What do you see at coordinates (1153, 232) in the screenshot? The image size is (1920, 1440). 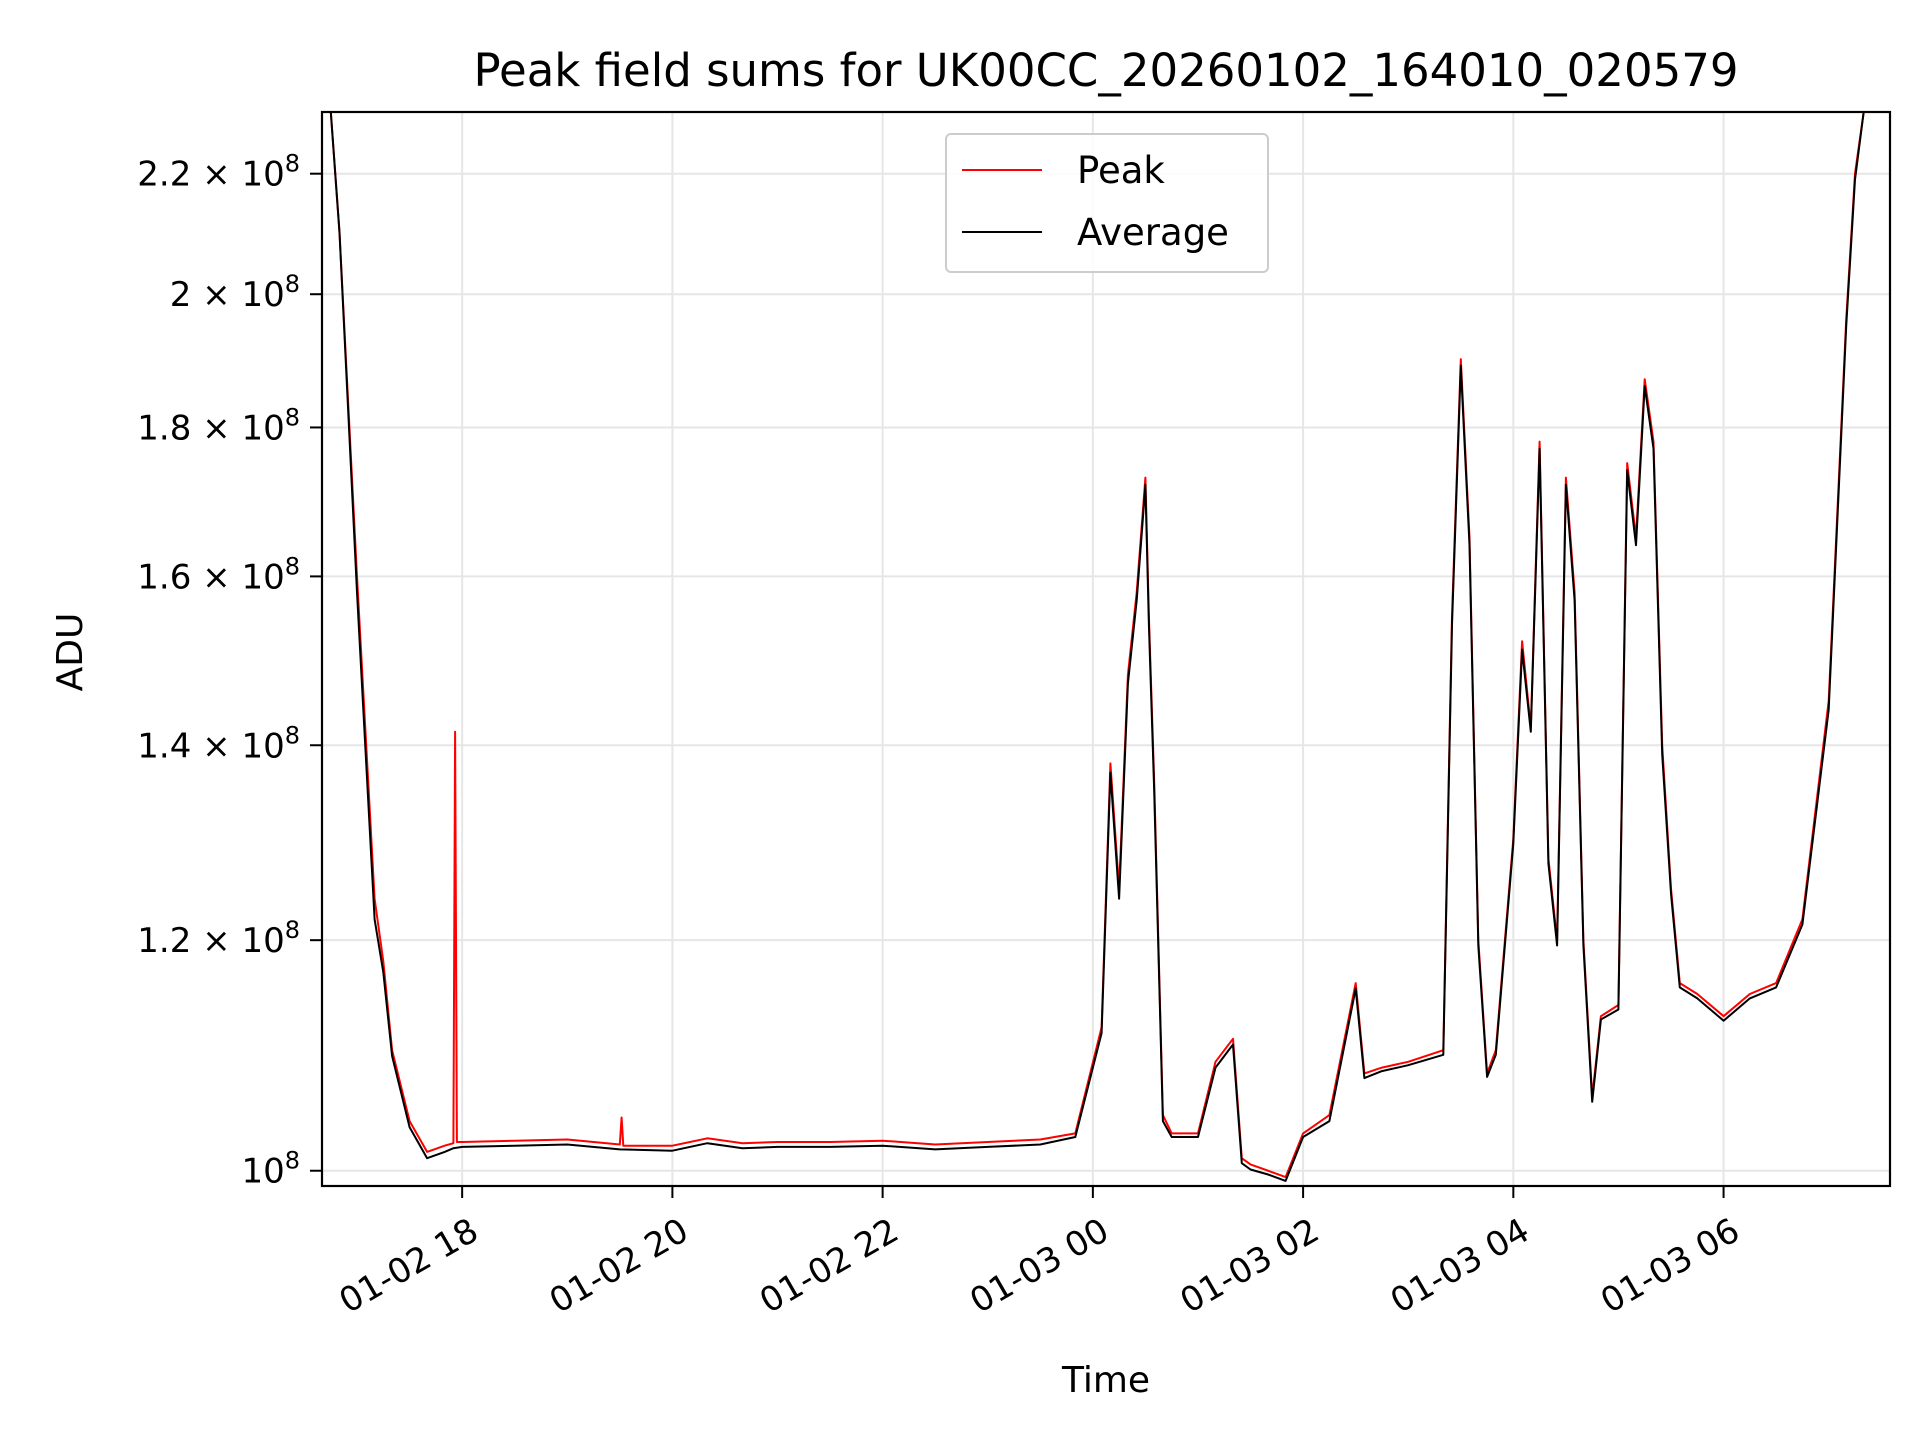 I see `legend-label-average: Average` at bounding box center [1153, 232].